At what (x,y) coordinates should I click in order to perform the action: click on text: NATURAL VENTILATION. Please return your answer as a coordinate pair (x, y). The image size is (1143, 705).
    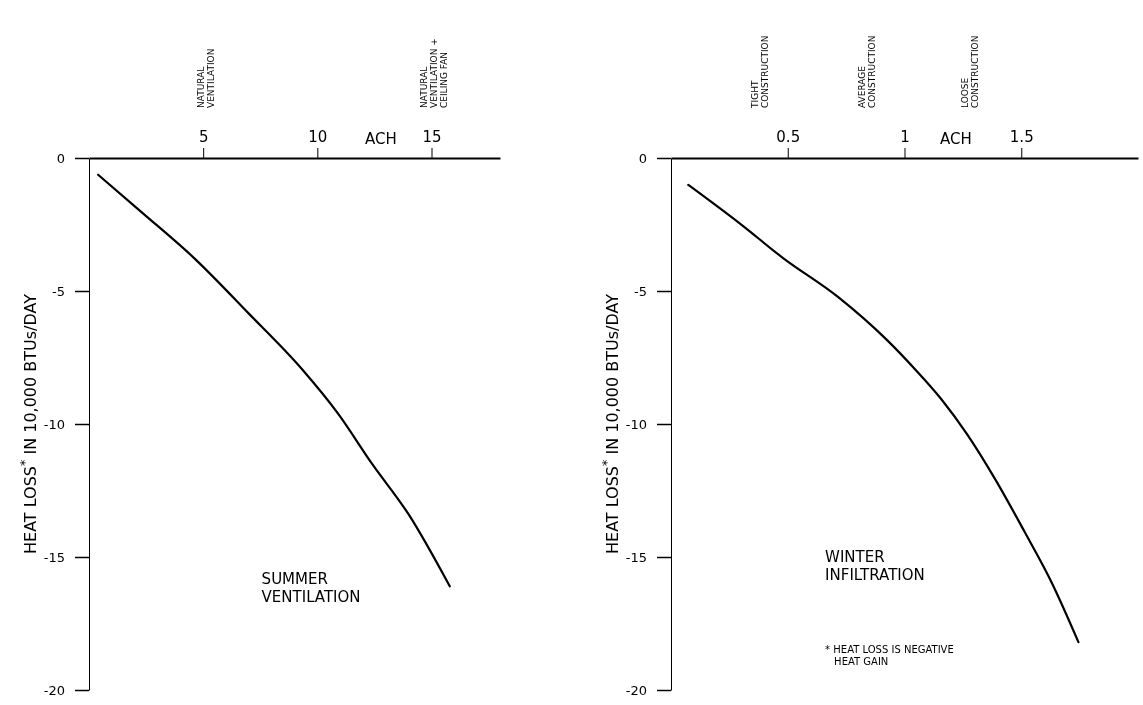
    Looking at the image, I should click on (206, 78).